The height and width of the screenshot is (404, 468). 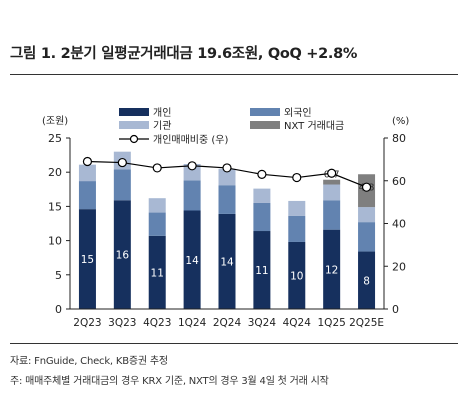 What do you see at coordinates (399, 138) in the screenshot?
I see `y-right-tick-label: 80` at bounding box center [399, 138].